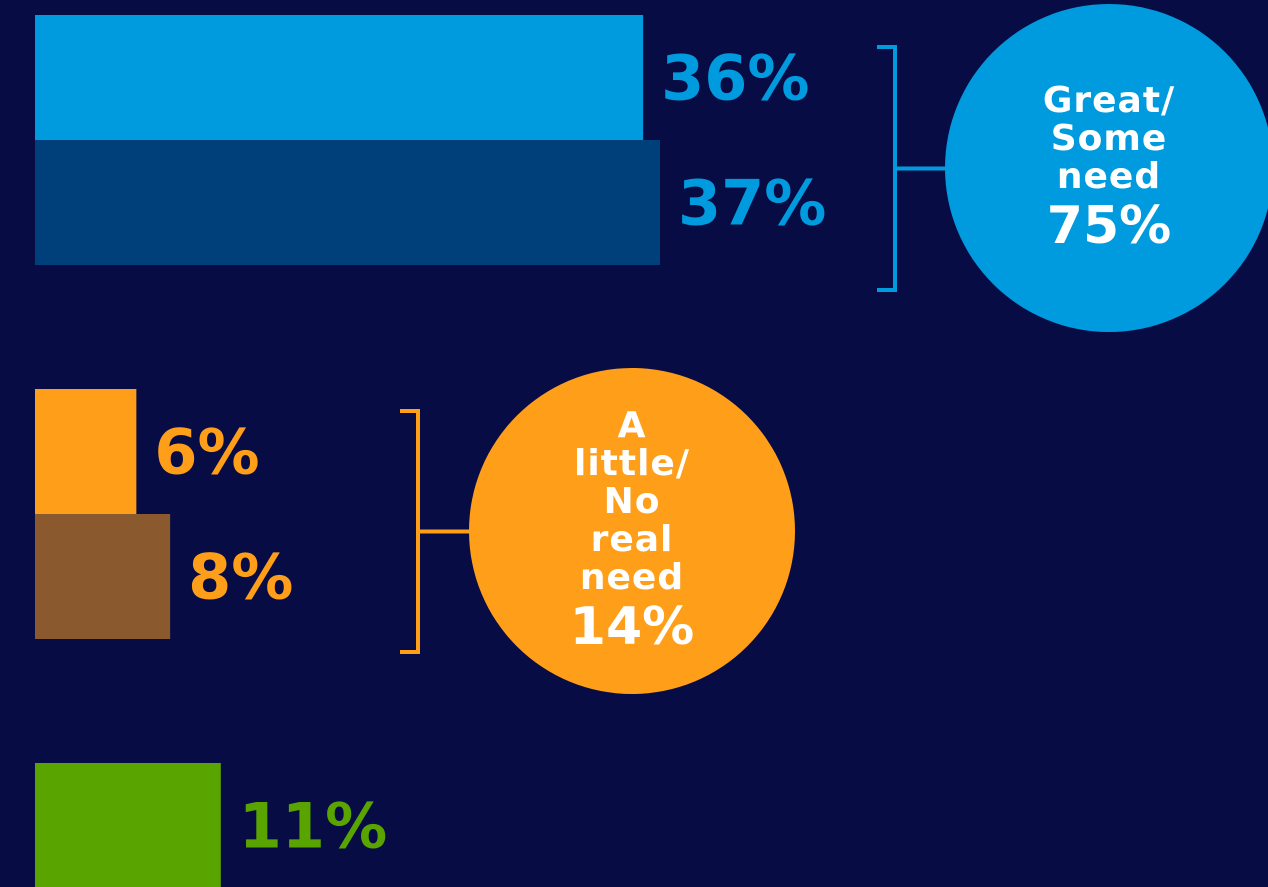 Image resolution: width=1268 pixels, height=887 pixels. What do you see at coordinates (1109, 226) in the screenshot?
I see `great-some-need-value: 75%` at bounding box center [1109, 226].